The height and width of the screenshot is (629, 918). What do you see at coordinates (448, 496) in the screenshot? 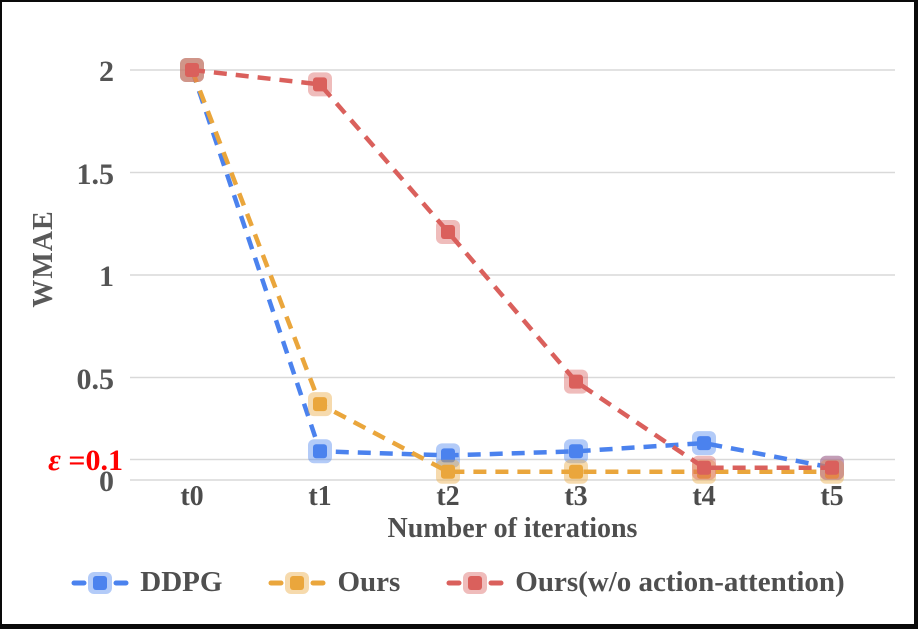
I see `x-tick-label: t2` at bounding box center [448, 496].